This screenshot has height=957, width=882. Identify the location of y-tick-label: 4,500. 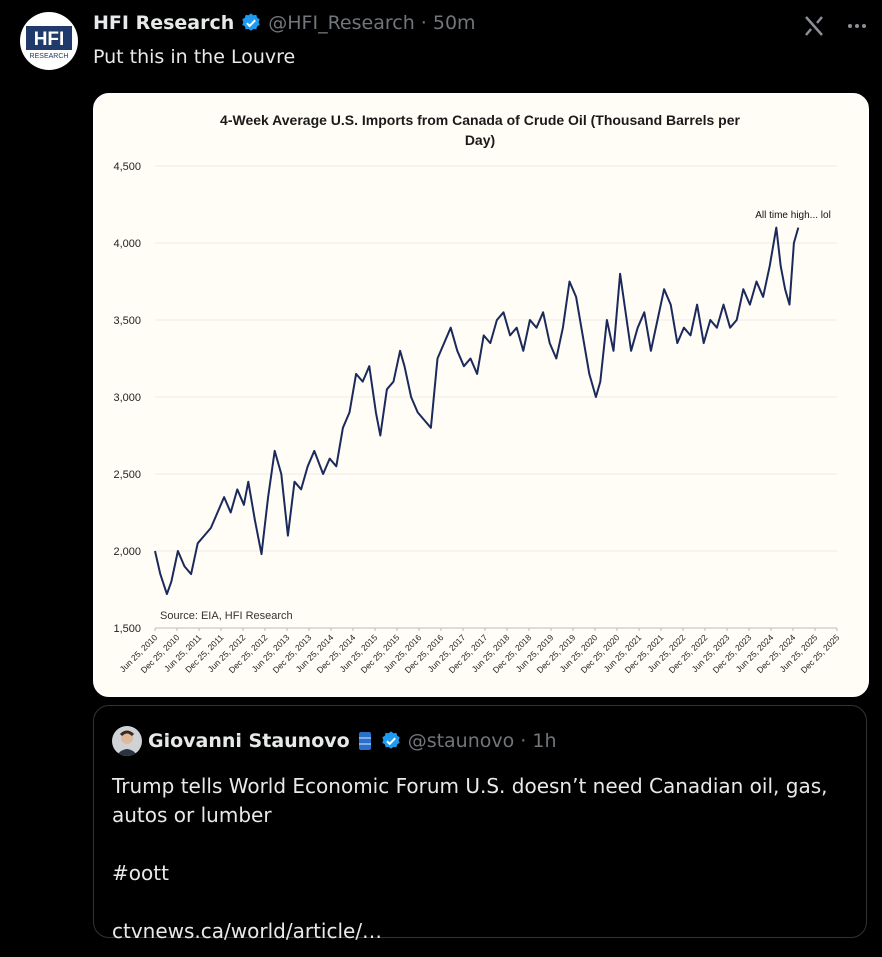
(127, 167).